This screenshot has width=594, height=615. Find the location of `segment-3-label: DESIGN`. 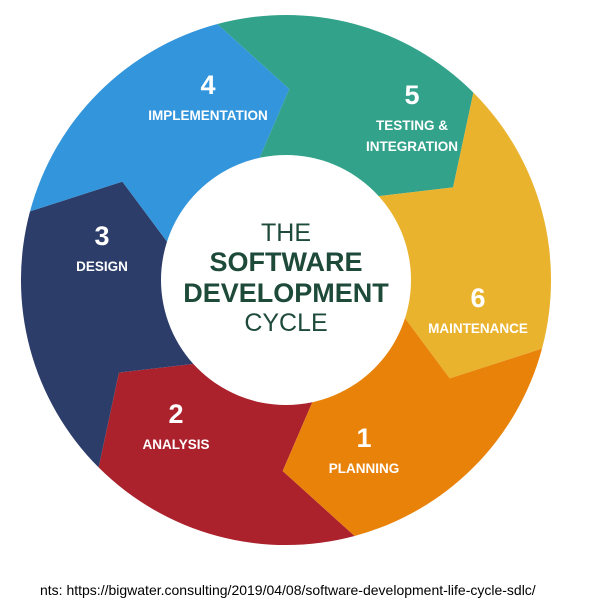

segment-3-label: DESIGN is located at coordinates (102, 266).